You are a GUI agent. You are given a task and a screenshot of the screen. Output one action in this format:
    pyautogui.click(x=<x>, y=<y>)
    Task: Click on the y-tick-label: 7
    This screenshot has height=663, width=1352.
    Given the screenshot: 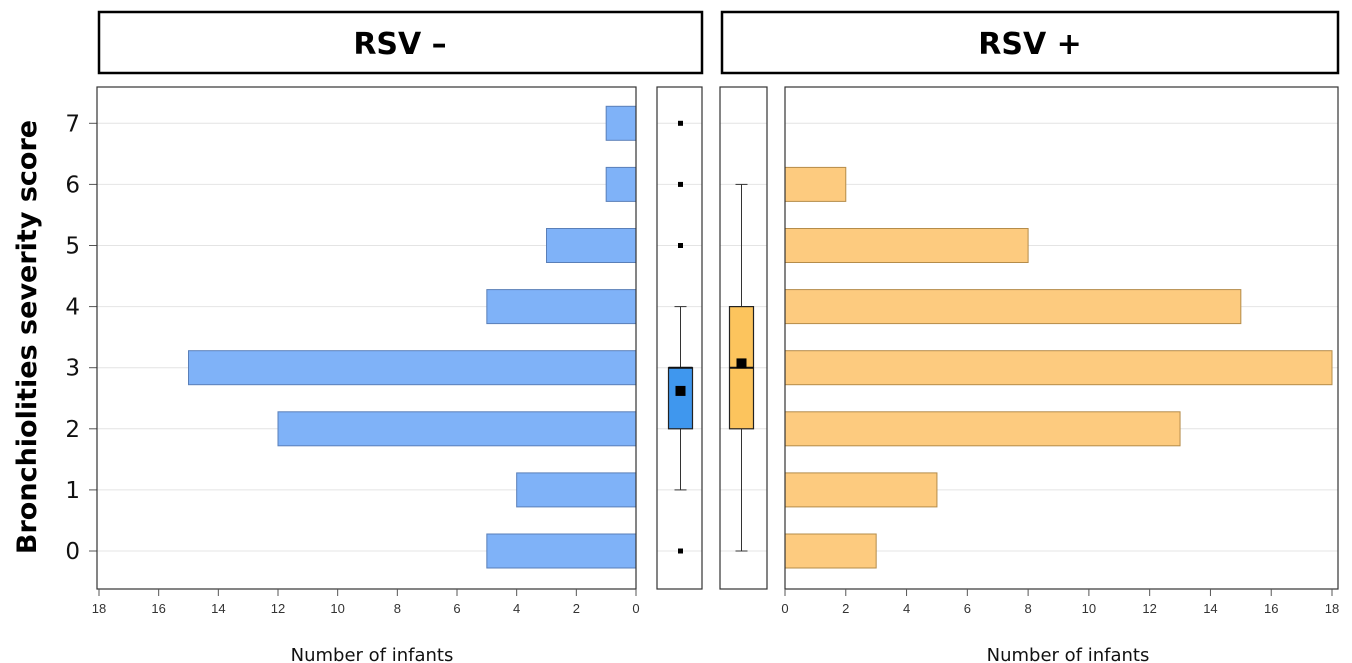 What is the action you would take?
    pyautogui.click(x=72, y=124)
    